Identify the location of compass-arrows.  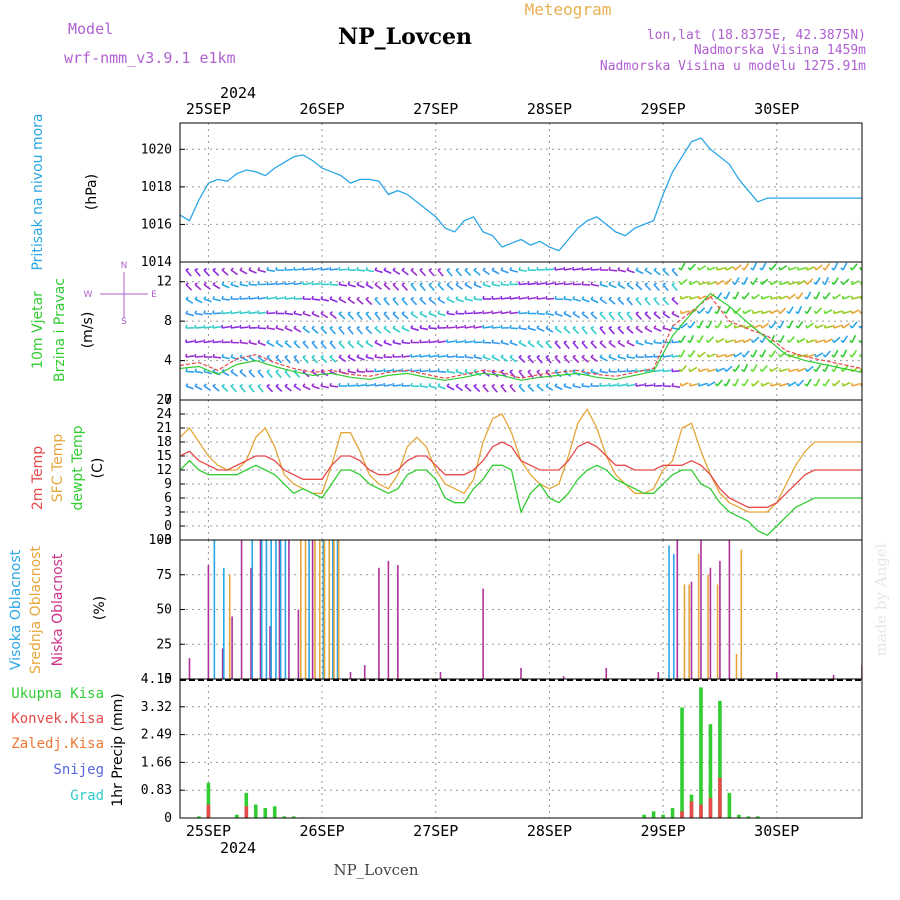
(124, 295).